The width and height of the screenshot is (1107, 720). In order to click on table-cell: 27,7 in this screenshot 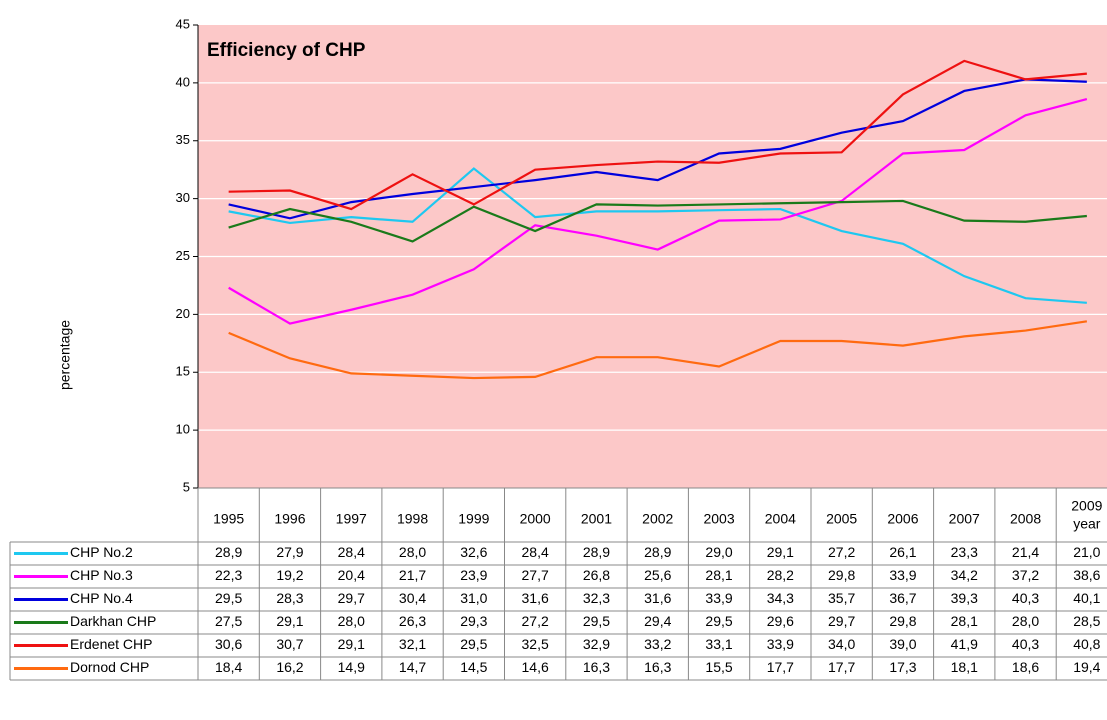, I will do `click(535, 575)`.